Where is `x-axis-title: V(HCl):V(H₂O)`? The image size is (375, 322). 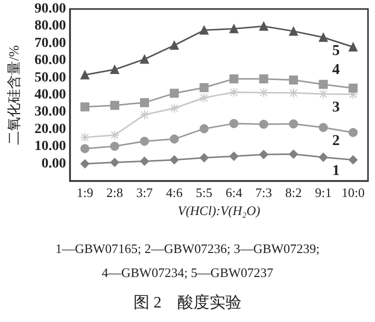 x-axis-title: V(HCl):V(H₂O) is located at coordinates (219, 210).